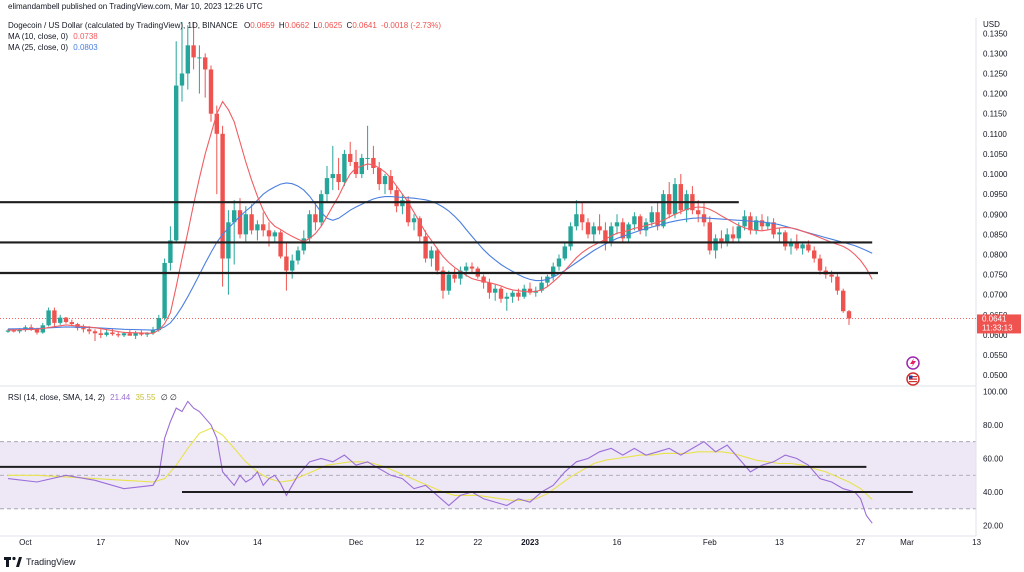  I want to click on time-axis: Oct 17 Nov 14 Dec 12 22 2023 16 Feb 13 27 Mar 13, so click(500, 542).